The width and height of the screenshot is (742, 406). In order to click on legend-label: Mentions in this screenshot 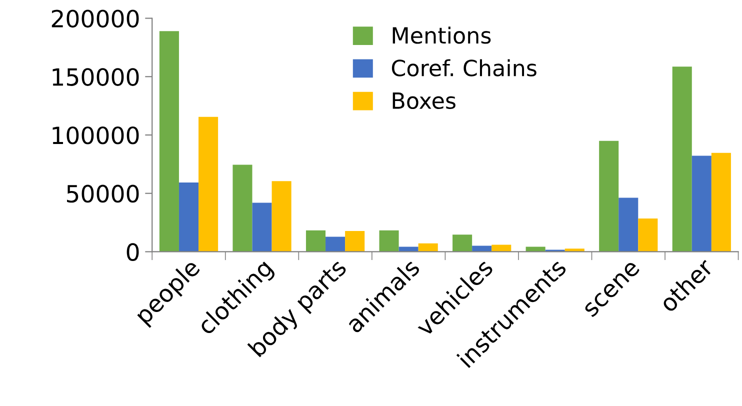, I will do `click(441, 35)`.